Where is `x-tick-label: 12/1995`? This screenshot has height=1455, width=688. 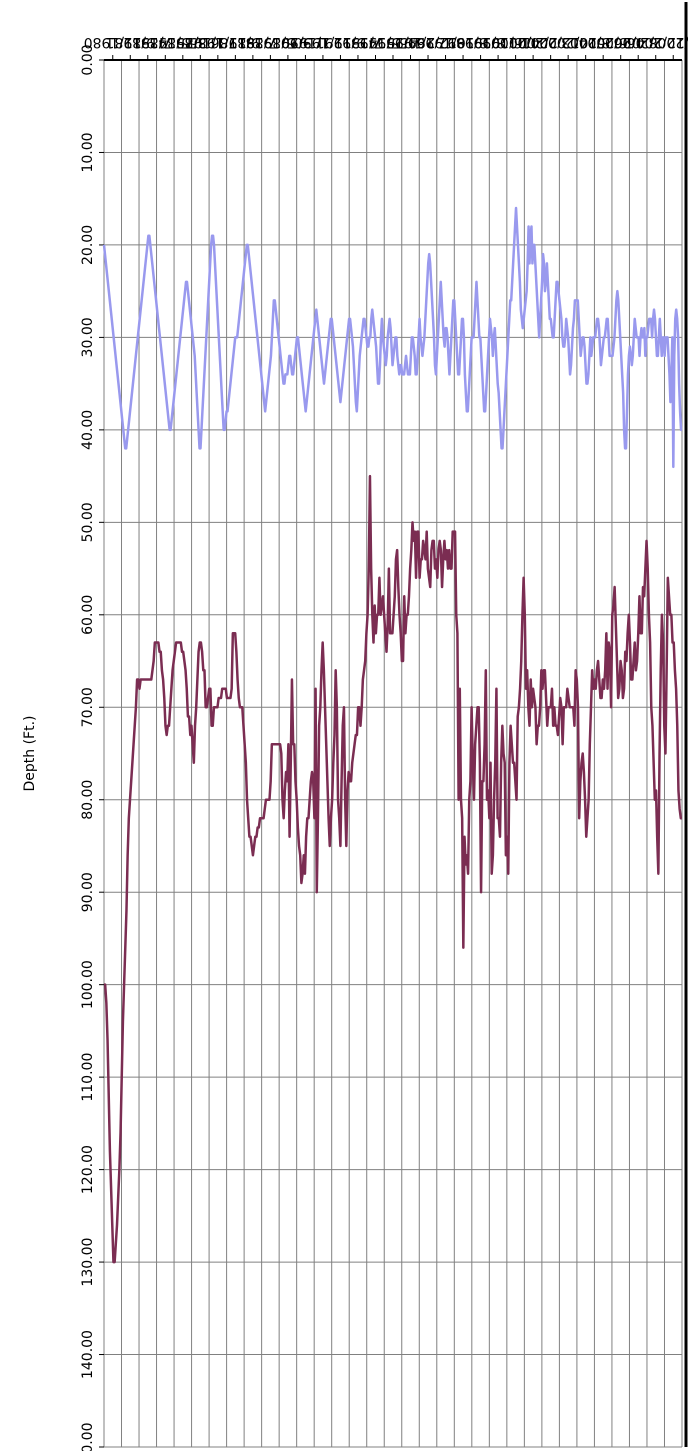 x-tick-label: 12/1995 is located at coordinates (428, 42).